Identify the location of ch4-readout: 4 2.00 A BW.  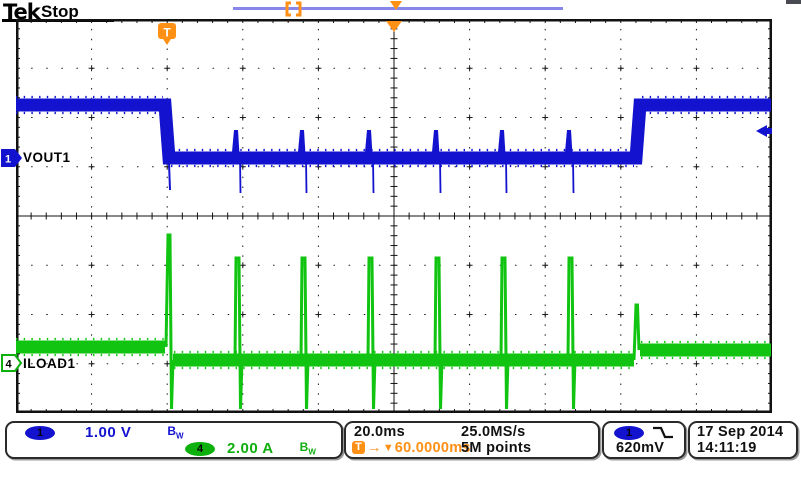
(250, 448).